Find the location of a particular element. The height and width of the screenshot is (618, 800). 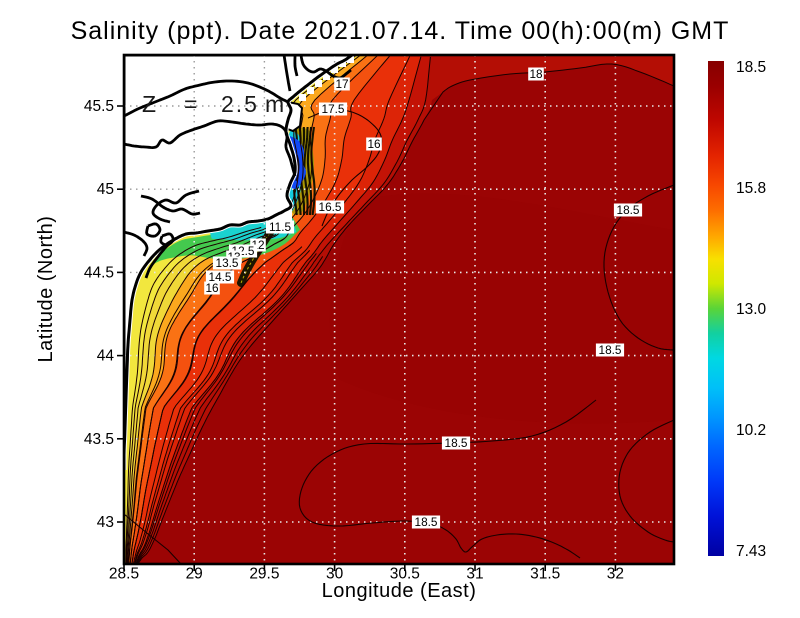

svg-text: Z is located at coordinates (150, 104).